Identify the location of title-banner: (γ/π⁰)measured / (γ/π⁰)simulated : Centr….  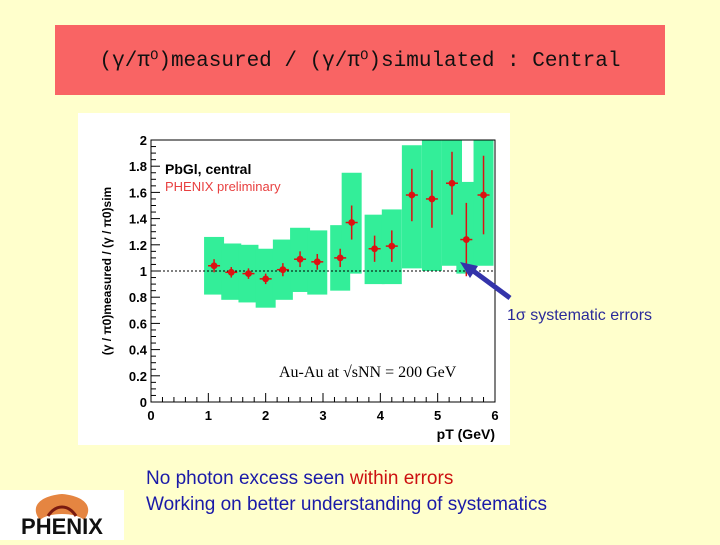
(360, 60).